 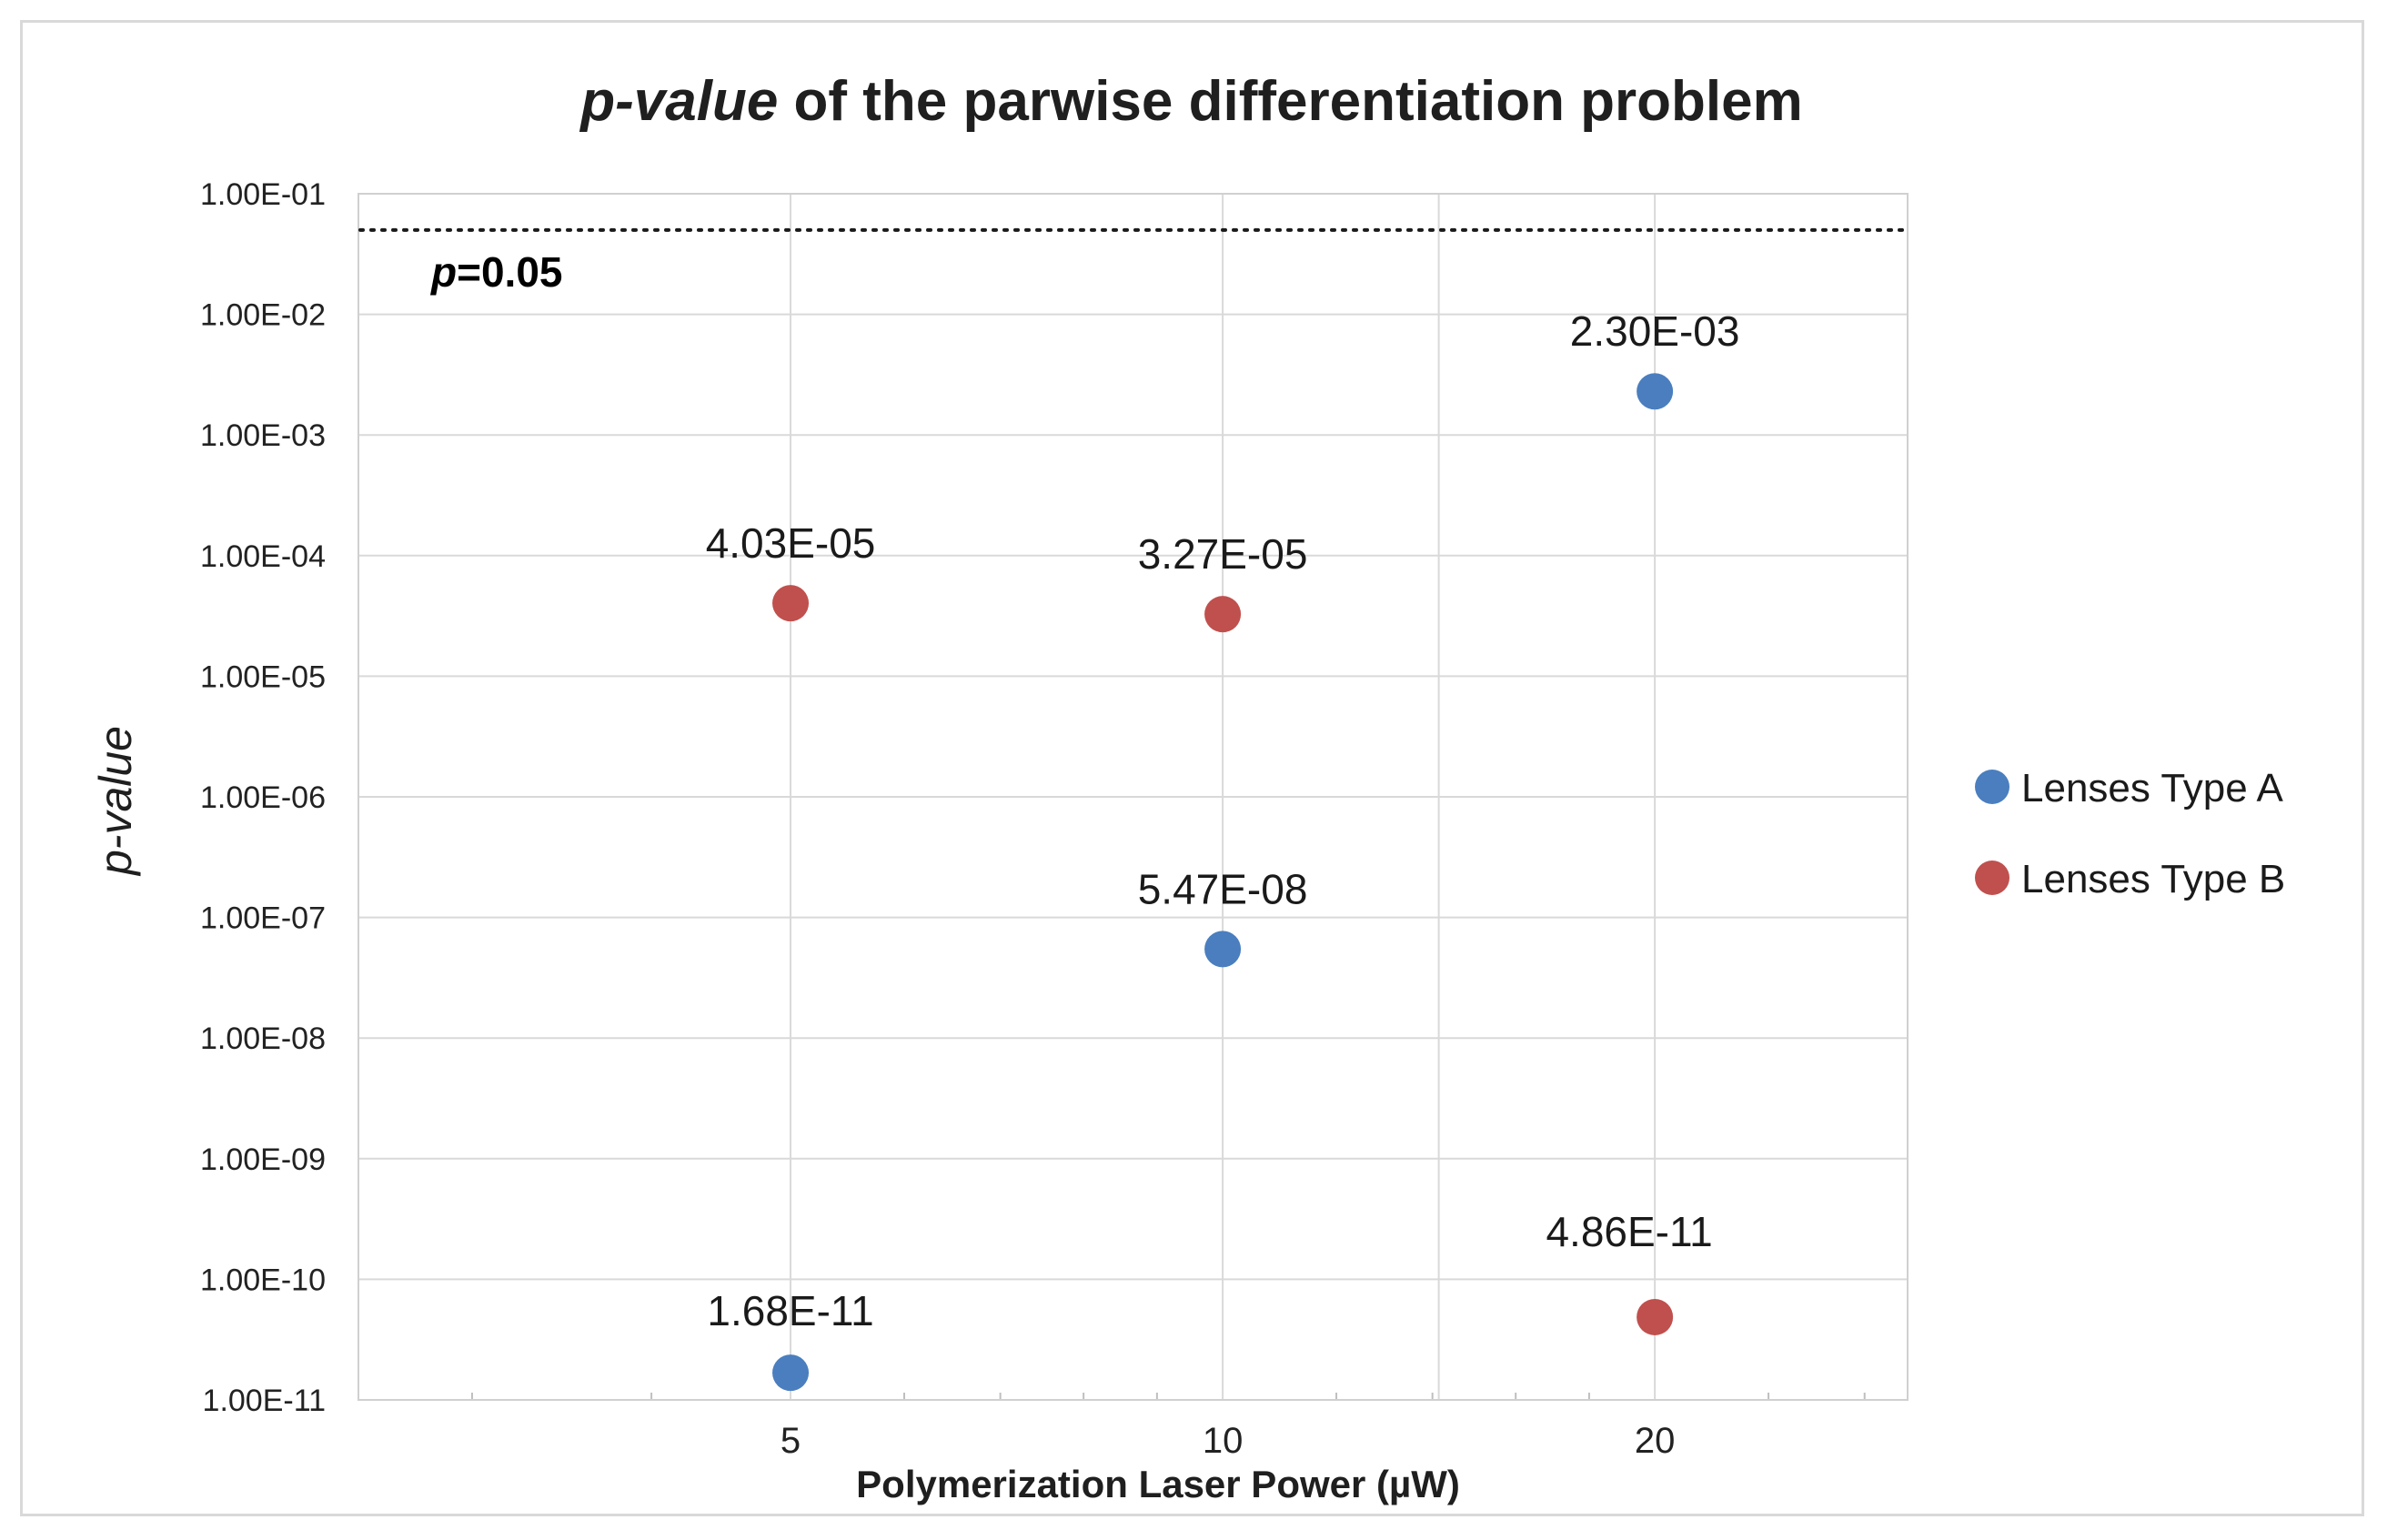 I want to click on x-axis-label: Polymerization Laser Power (µW), so click(x=1158, y=1484).